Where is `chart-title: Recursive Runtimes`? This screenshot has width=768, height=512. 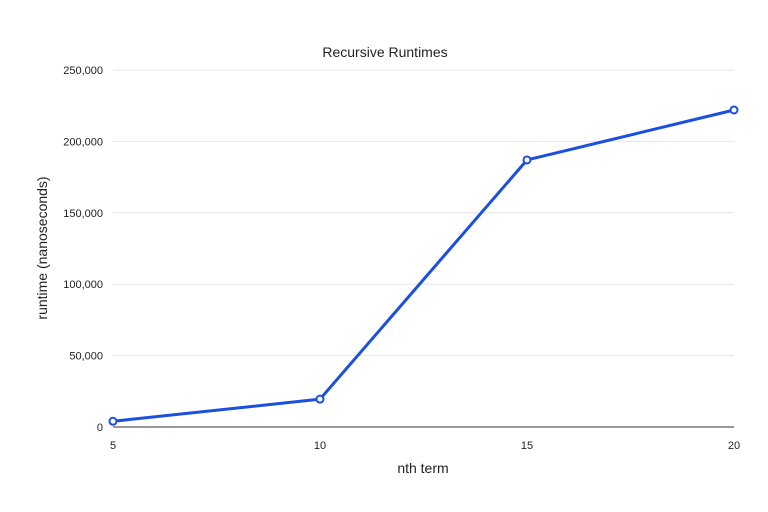 chart-title: Recursive Runtimes is located at coordinates (384, 52).